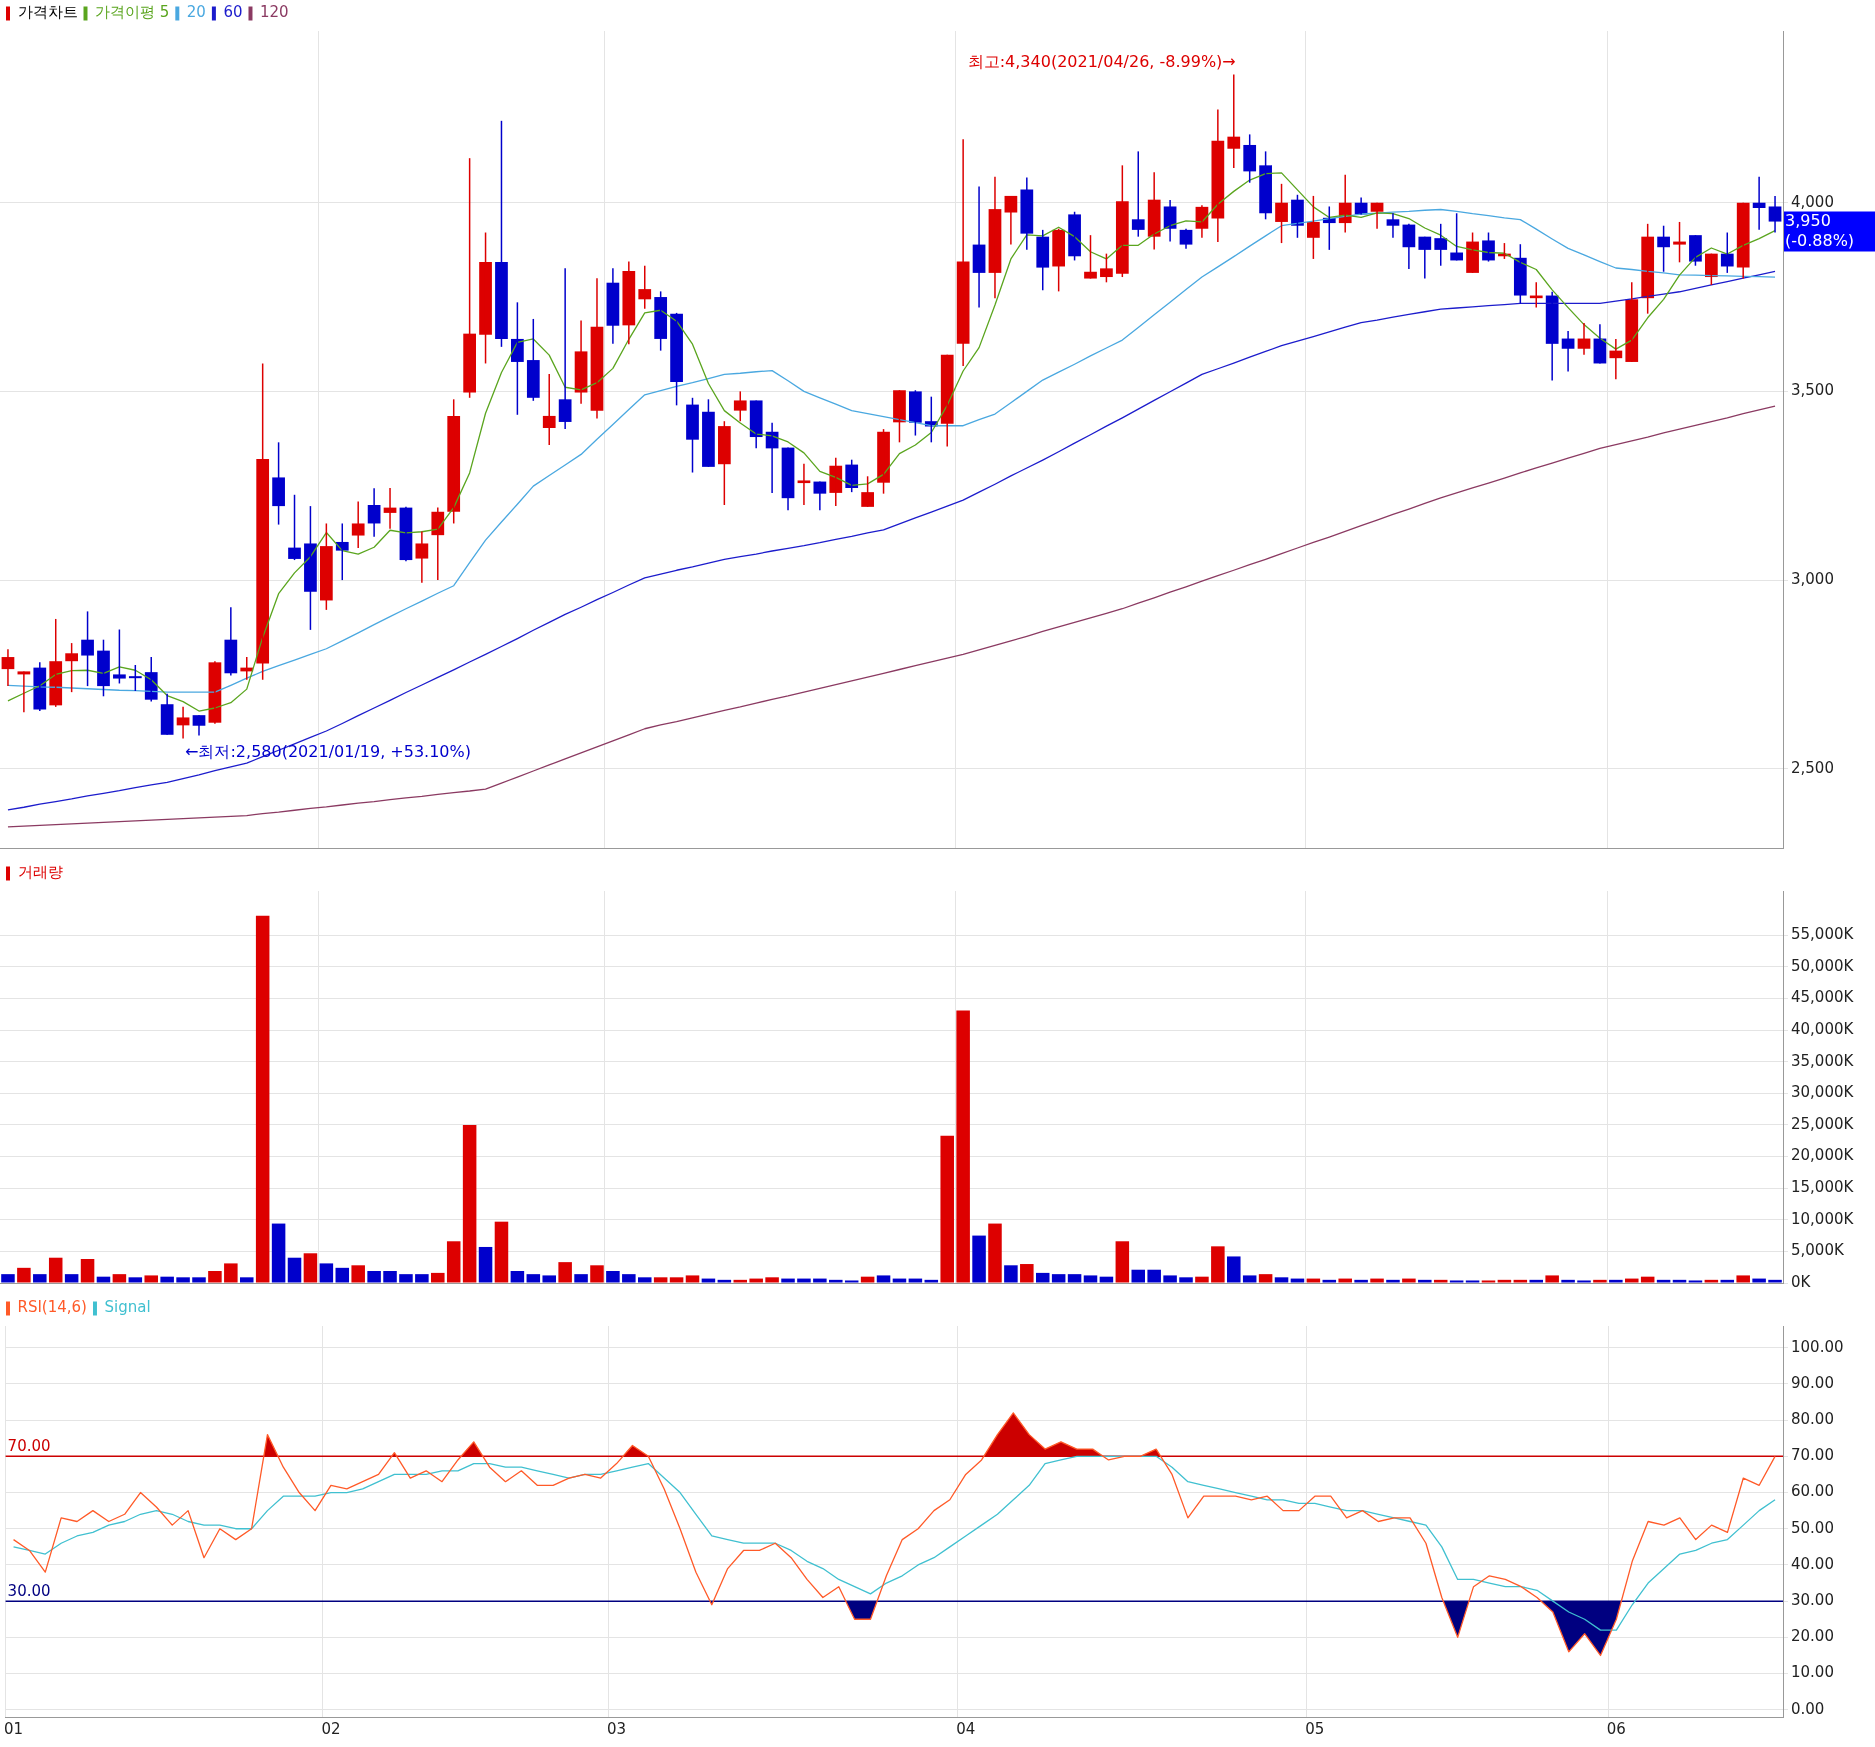  I want to click on y-tick-label: 0K, so click(1801, 1281).